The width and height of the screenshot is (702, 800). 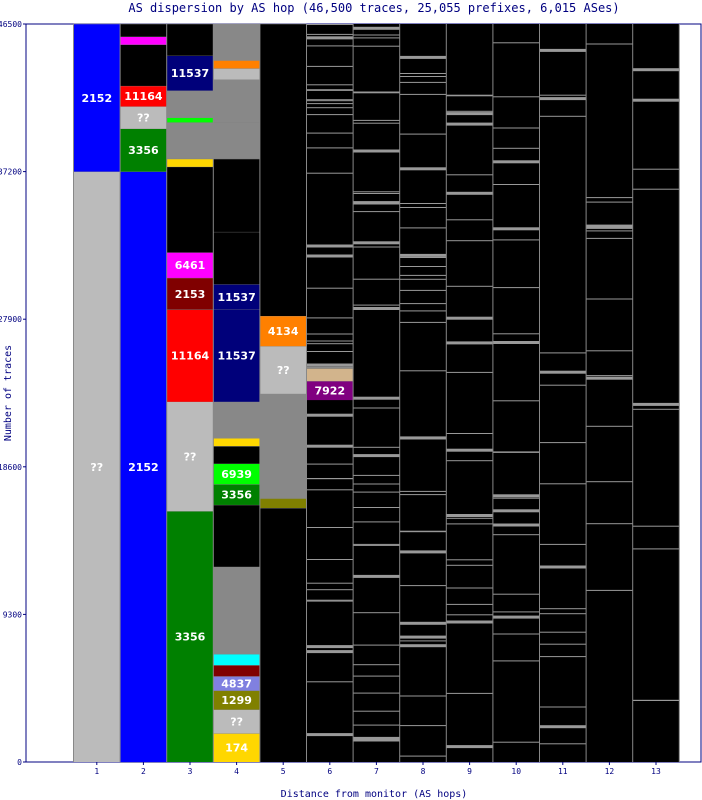 What do you see at coordinates (143, 467) in the screenshot?
I see `segment-label: 2152` at bounding box center [143, 467].